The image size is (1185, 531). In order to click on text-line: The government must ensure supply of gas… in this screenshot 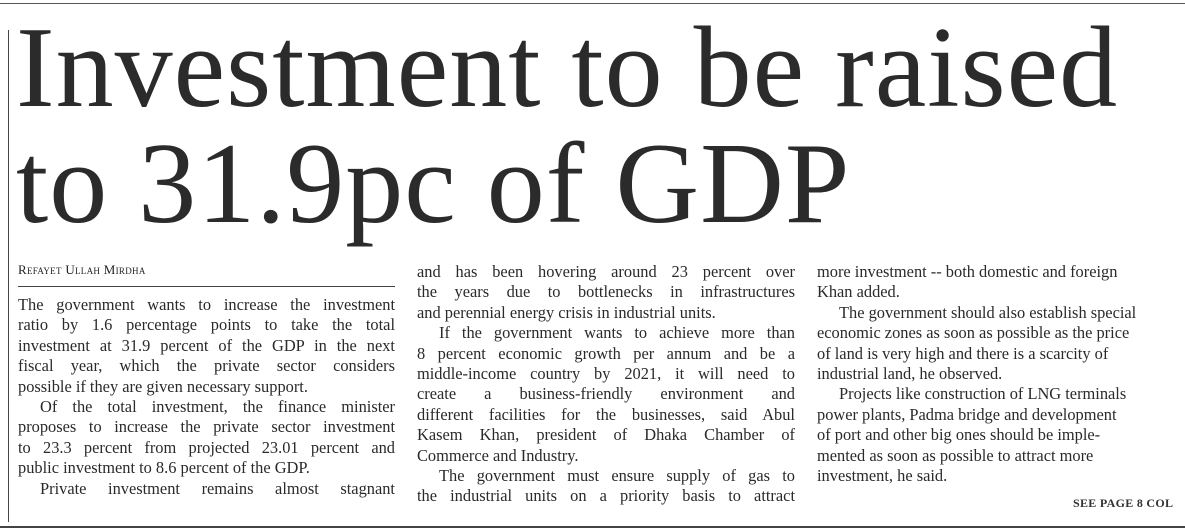, I will do `click(617, 475)`.